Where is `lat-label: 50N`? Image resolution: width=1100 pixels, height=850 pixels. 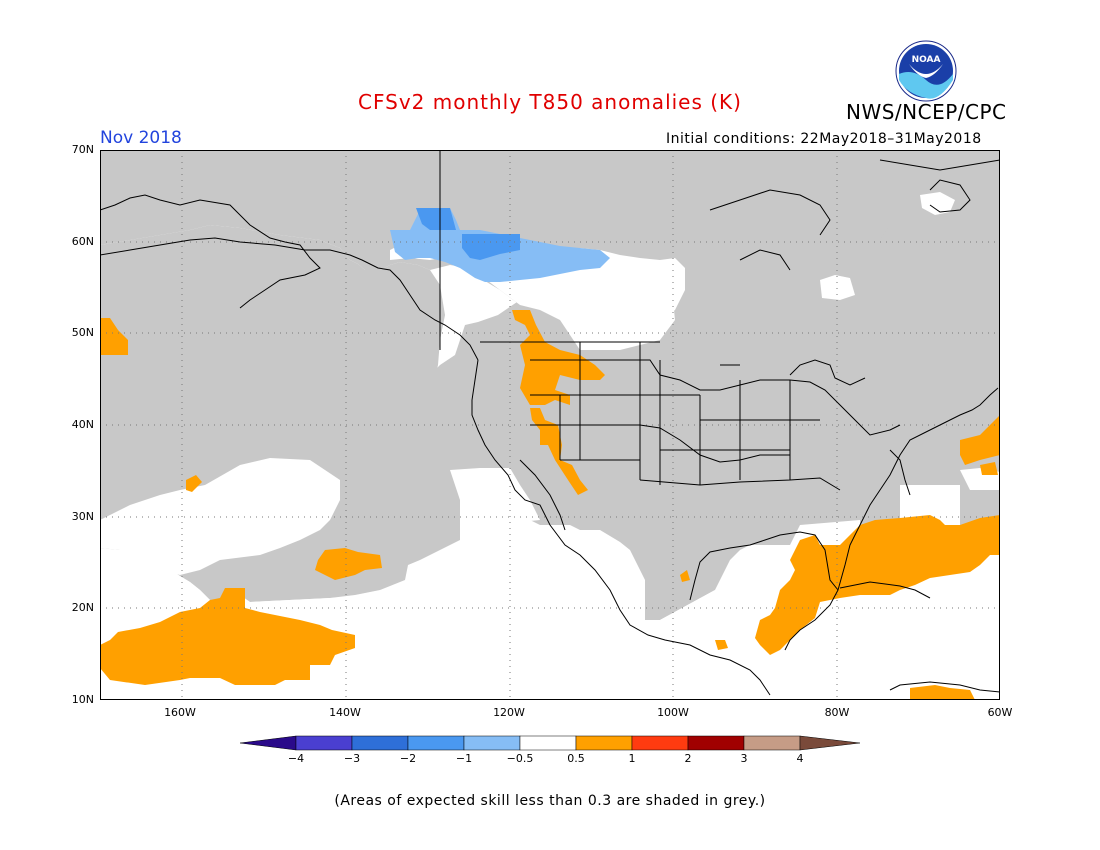 lat-label: 50N is located at coordinates (82, 332).